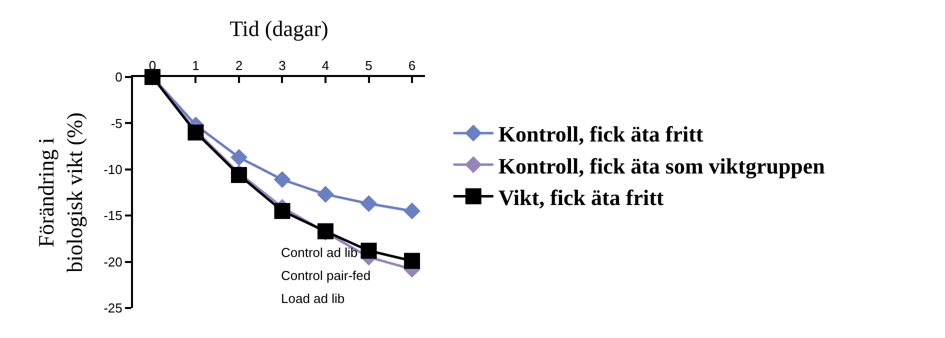 This screenshot has height=338, width=945. Describe the element at coordinates (601, 134) in the screenshot. I see `legend-label: Kontroll, fick äta fritt` at that location.